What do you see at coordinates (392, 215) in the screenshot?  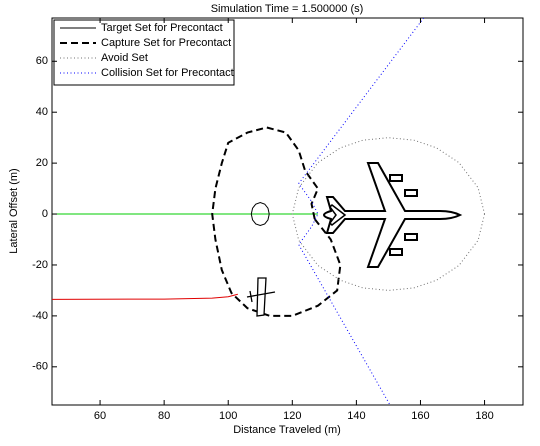 I see `tanker-aircraft` at bounding box center [392, 215].